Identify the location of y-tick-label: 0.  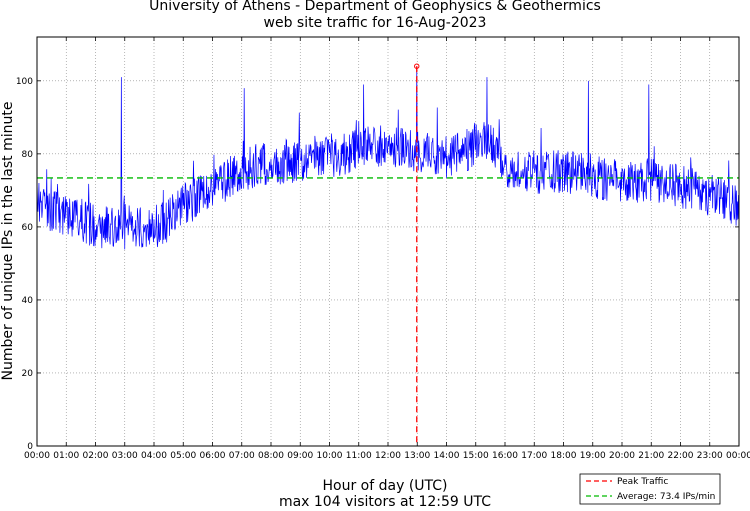
(30, 447).